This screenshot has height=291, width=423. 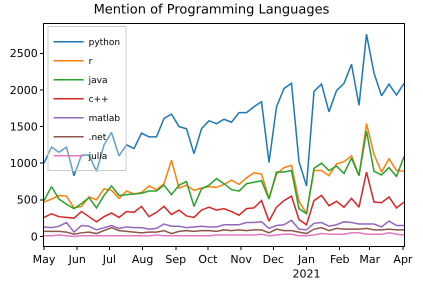 What do you see at coordinates (27, 200) in the screenshot?
I see `y-tick-label: 500` at bounding box center [27, 200].